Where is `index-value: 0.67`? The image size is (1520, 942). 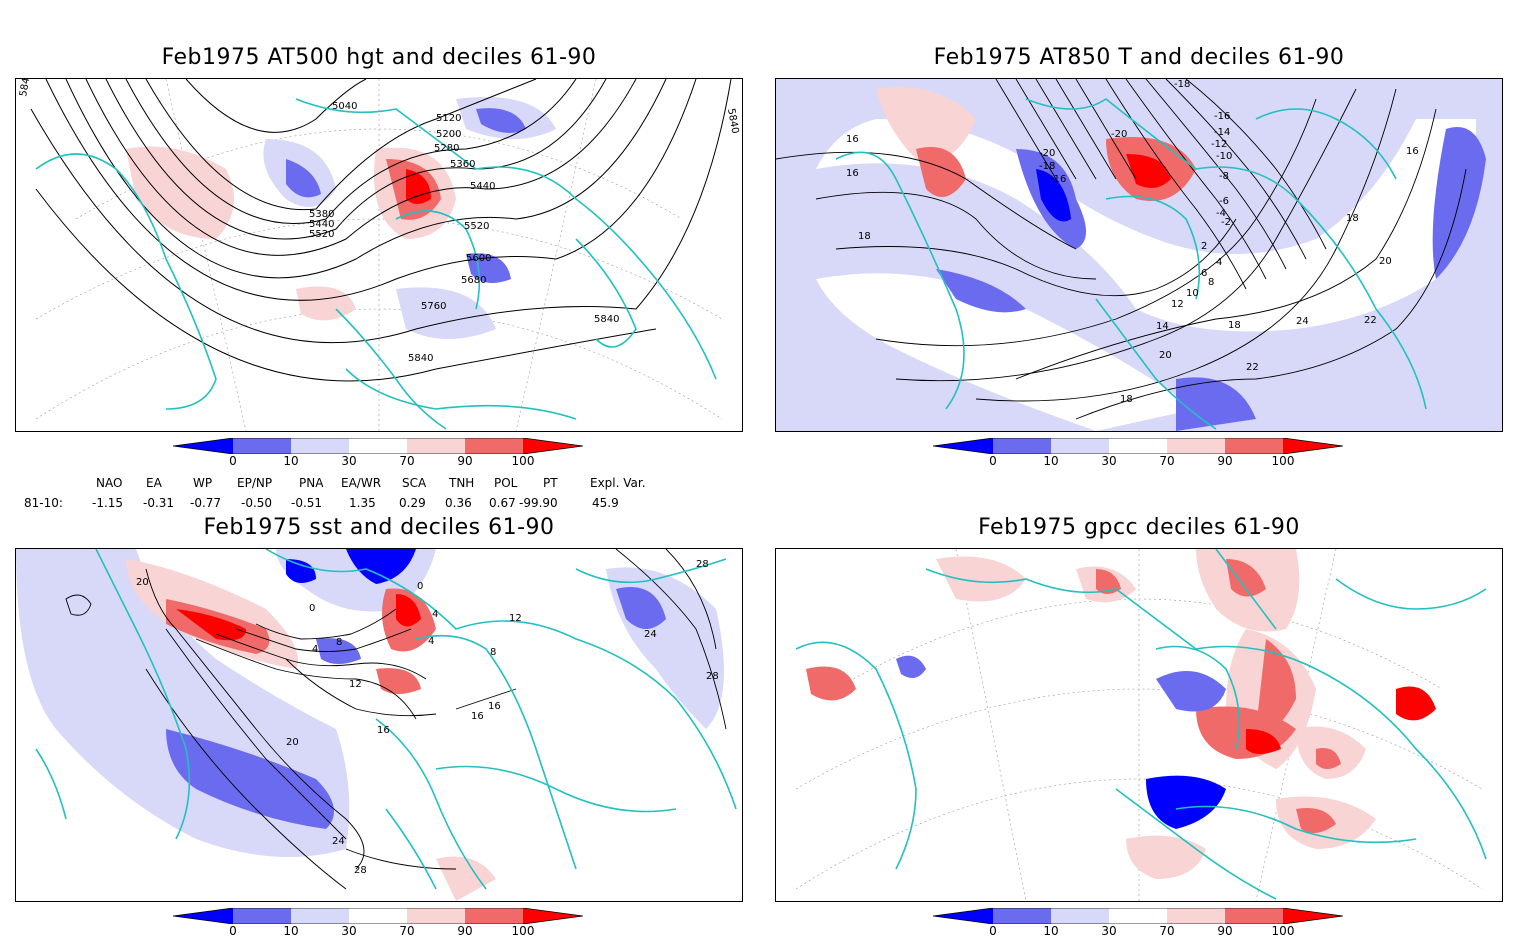 index-value: 0.67 is located at coordinates (502, 503).